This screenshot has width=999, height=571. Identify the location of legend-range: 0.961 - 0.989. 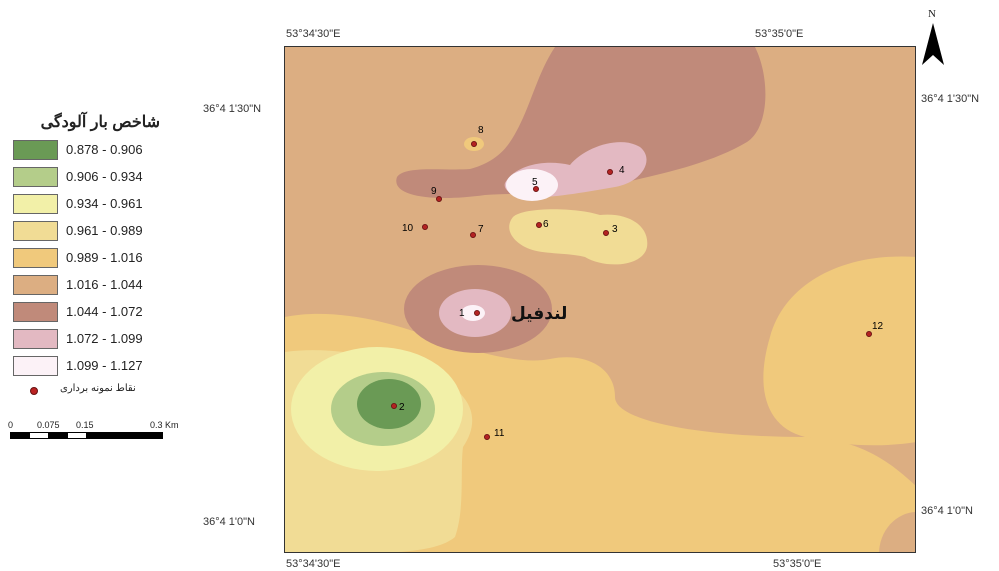
(104, 230).